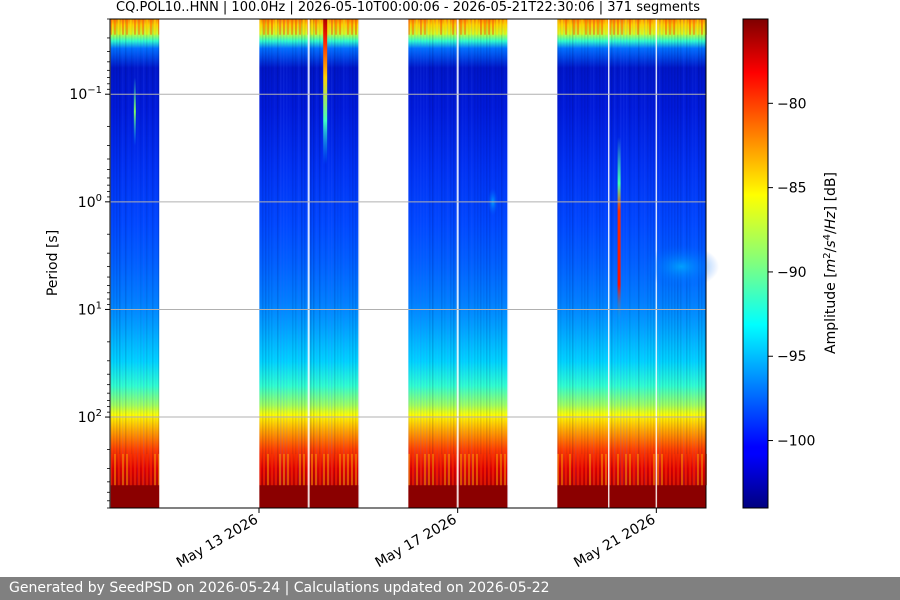 The height and width of the screenshot is (600, 900). What do you see at coordinates (134, 111) in the screenshot?
I see `transient-event` at bounding box center [134, 111].